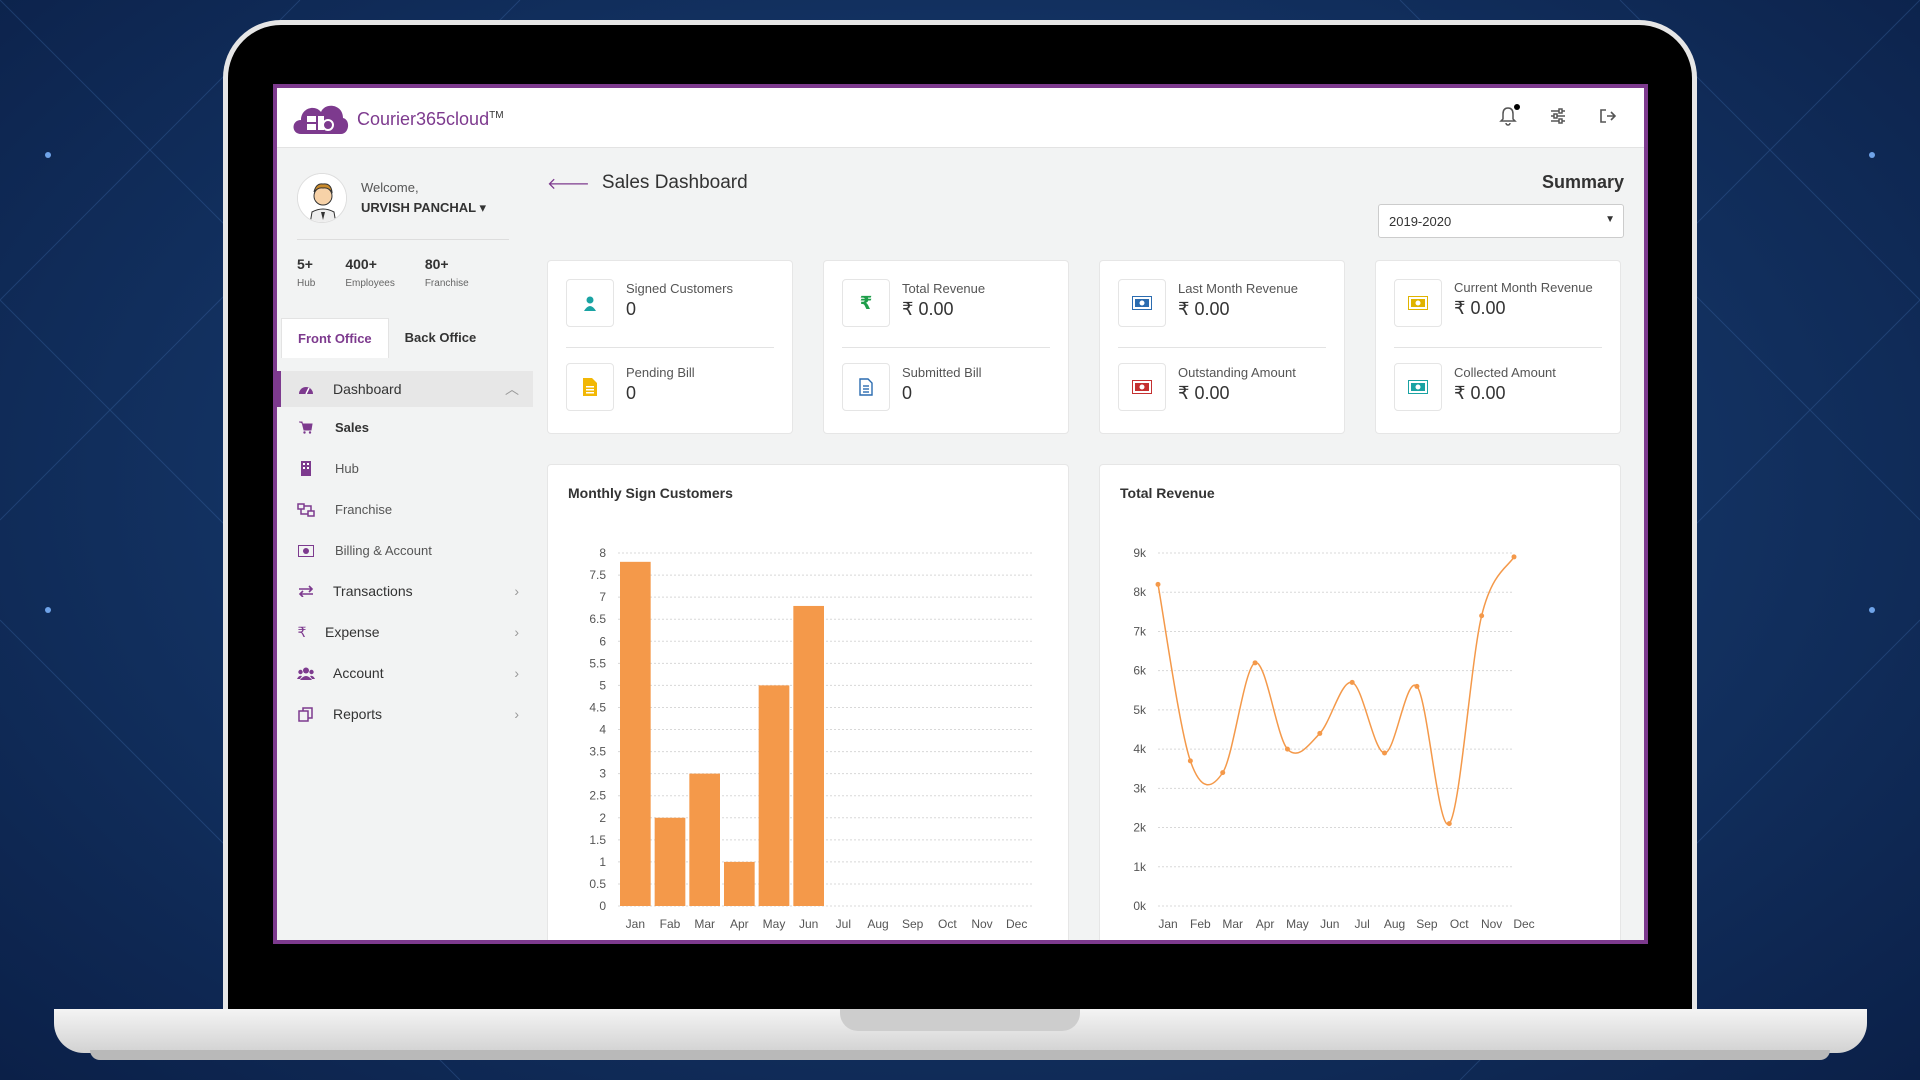 The width and height of the screenshot is (1920, 1080). What do you see at coordinates (674, 182) in the screenshot?
I see `page-title-text: Sales Dashboard` at bounding box center [674, 182].